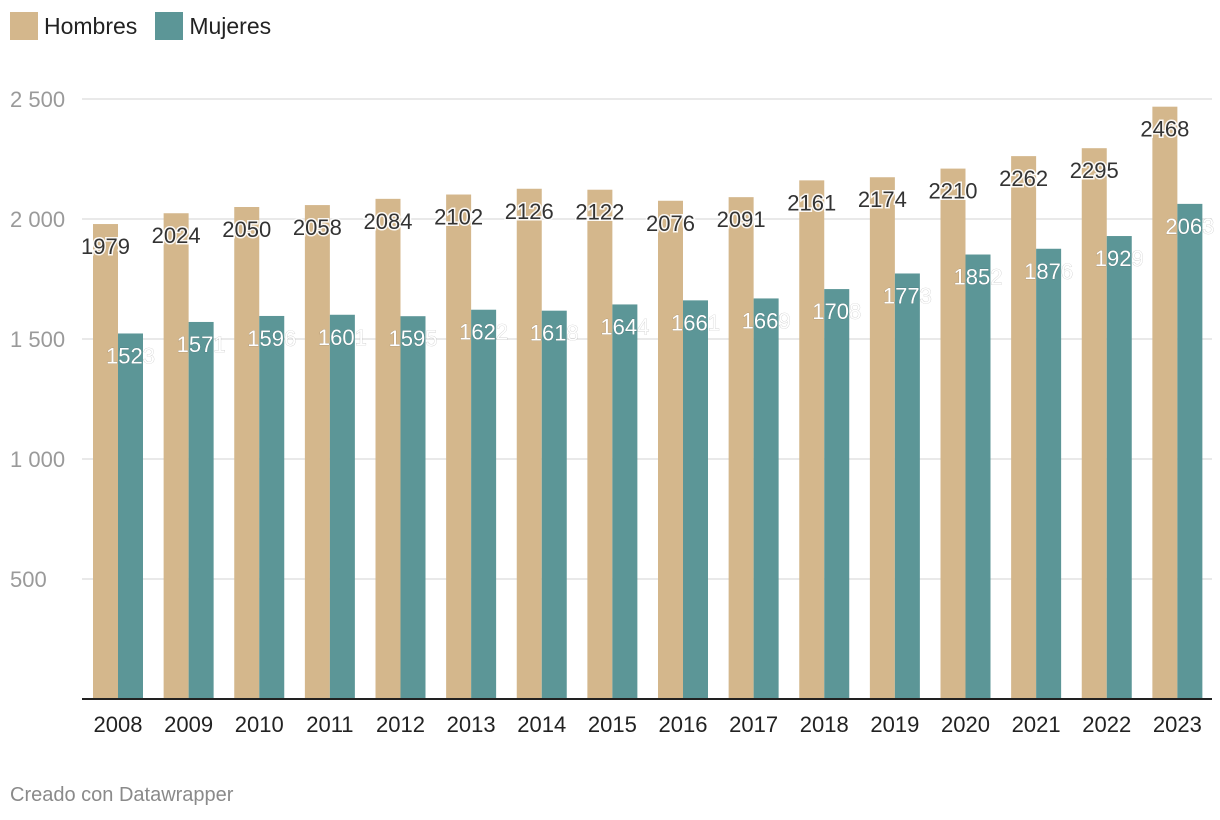  Describe the element at coordinates (965, 724) in the screenshot. I see `x-tick-label: 2020` at that location.